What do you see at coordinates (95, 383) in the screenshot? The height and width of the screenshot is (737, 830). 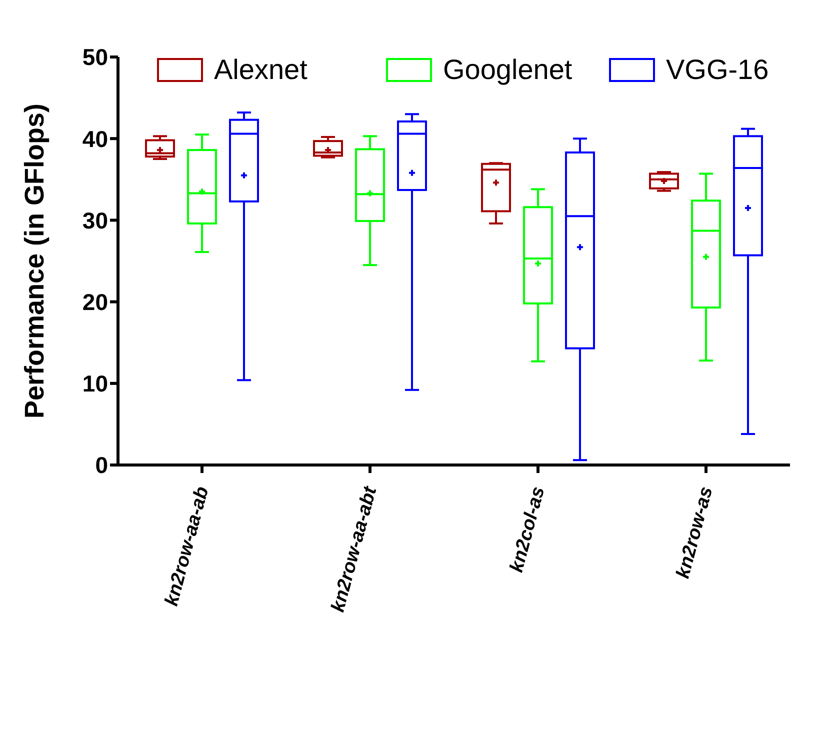 I see `y-tick-label: 10` at bounding box center [95, 383].